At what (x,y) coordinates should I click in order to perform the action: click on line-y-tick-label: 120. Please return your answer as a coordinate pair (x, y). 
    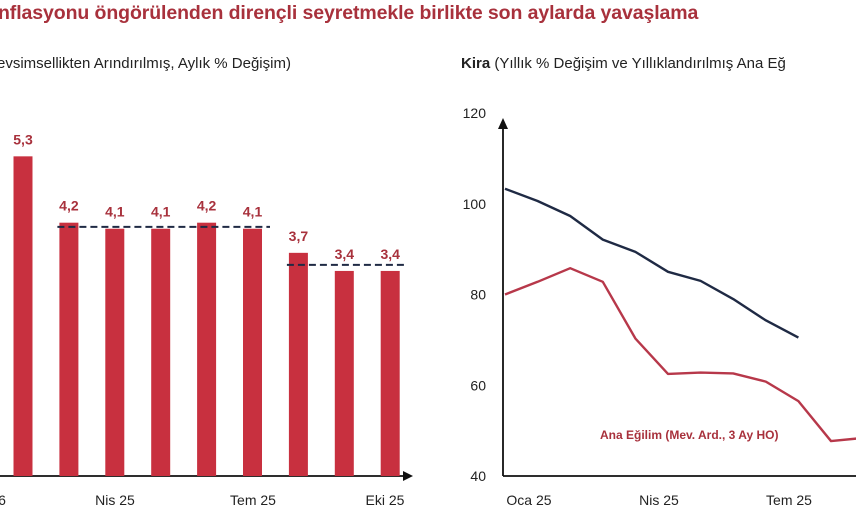
    Looking at the image, I should click on (475, 113).